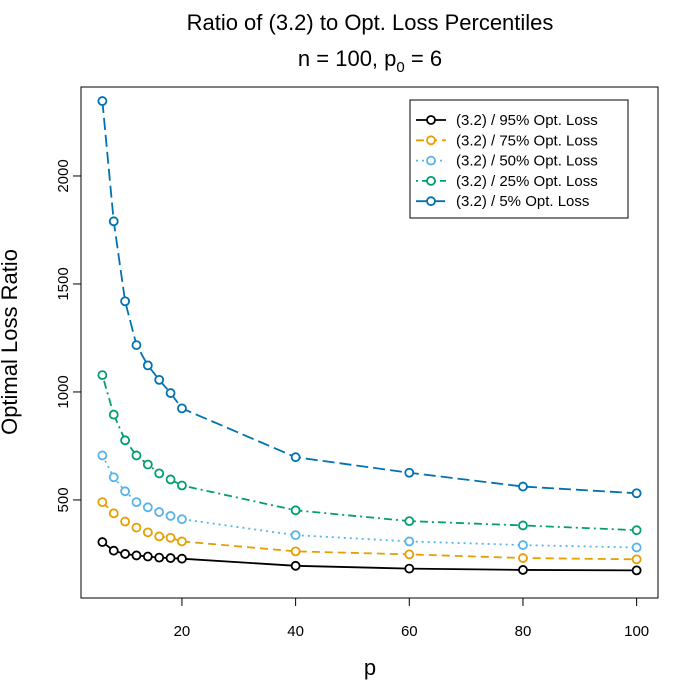 Image resolution: width=700 pixels, height=700 pixels. I want to click on x-tick-label: 80, so click(523, 631).